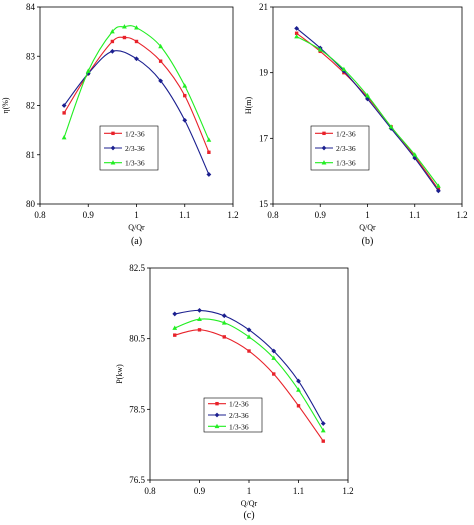 This screenshot has height=525, width=474. Describe the element at coordinates (5, 105) in the screenshot. I see `y-axis-label: η(%)` at that location.